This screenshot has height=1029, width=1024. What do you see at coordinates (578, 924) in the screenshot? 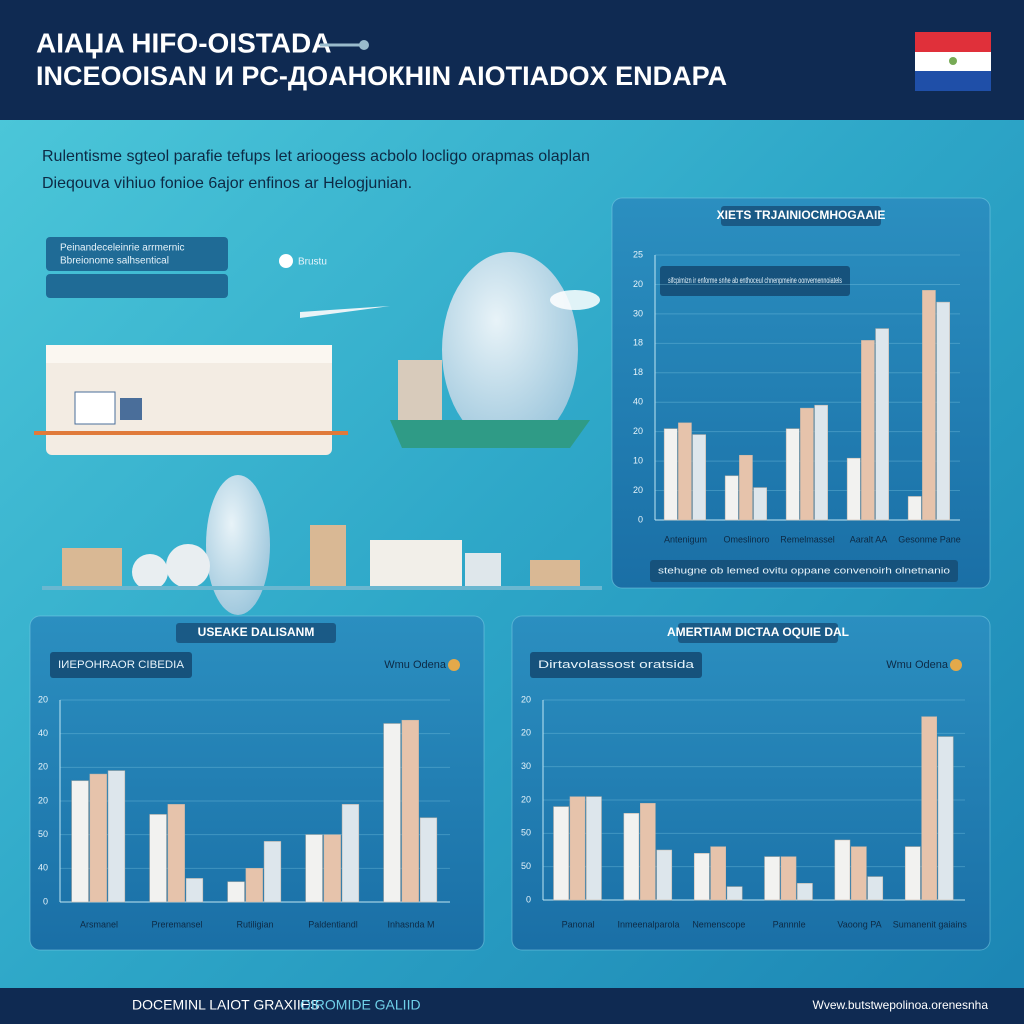
I see `x-tick-label: Panonal` at bounding box center [578, 924].